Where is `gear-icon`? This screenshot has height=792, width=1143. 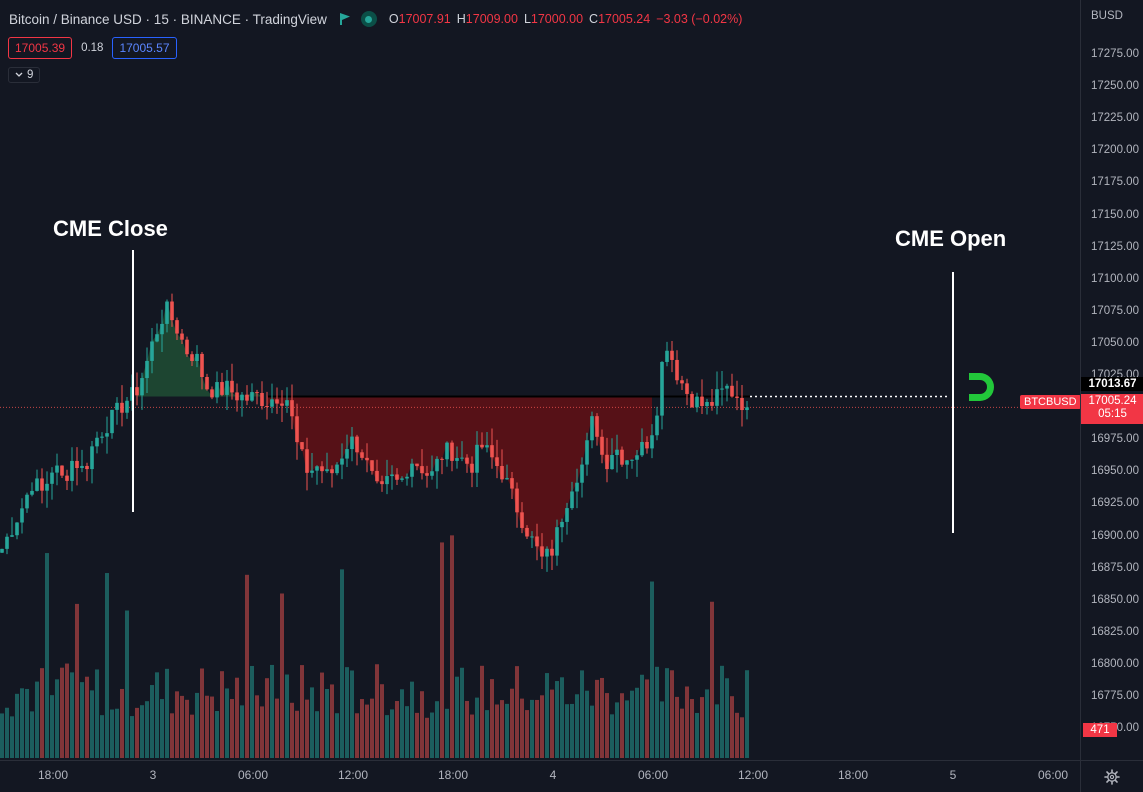
gear-icon is located at coordinates (1112, 776).